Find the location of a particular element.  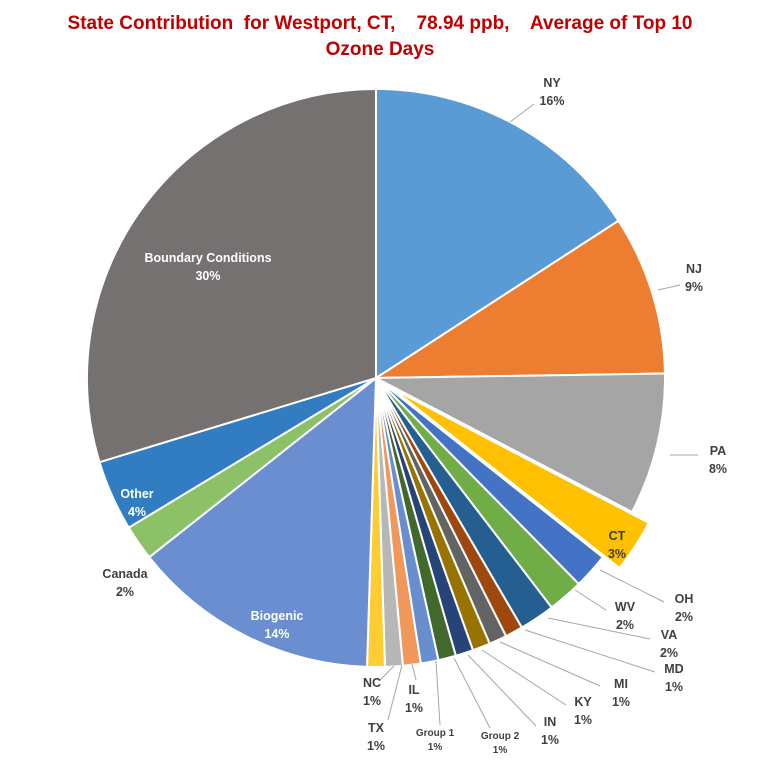

slice-ny is located at coordinates (497, 233).